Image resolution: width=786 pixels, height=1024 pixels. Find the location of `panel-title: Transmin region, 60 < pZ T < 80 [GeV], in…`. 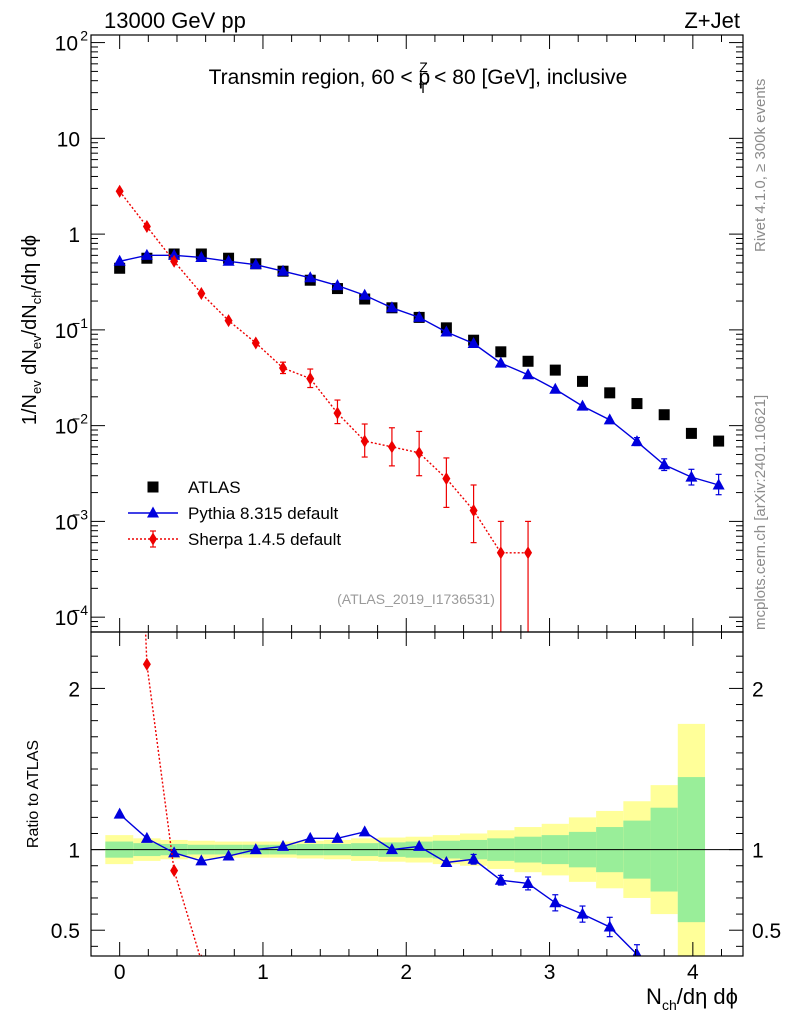

panel-title: Transmin region, 60 < pZ T < 80 [GeV], in… is located at coordinates (418, 77).